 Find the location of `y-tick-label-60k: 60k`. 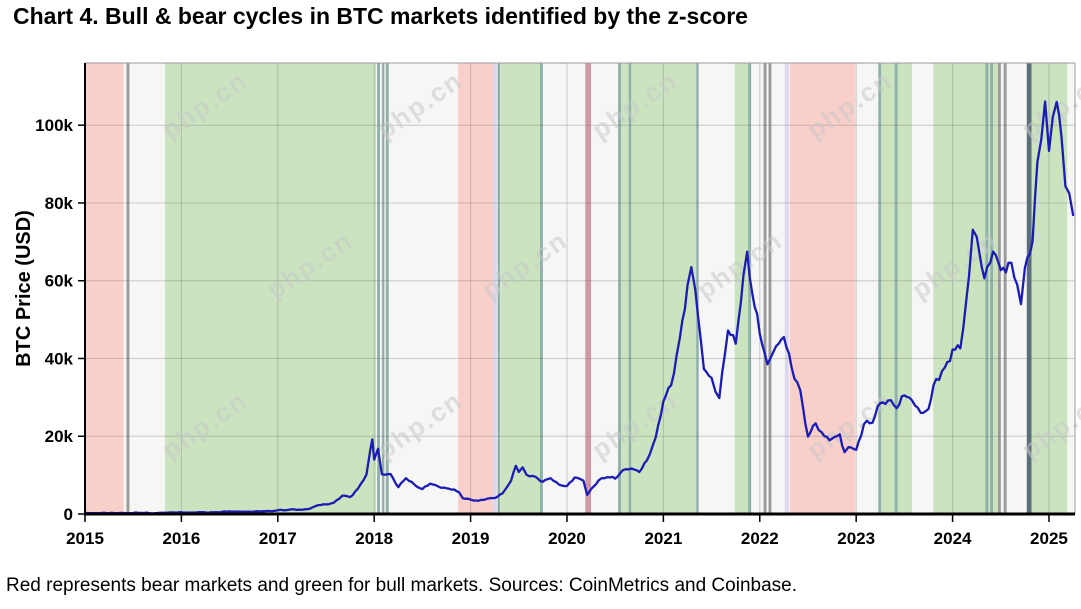

y-tick-label-60k: 60k is located at coordinates (59, 281).